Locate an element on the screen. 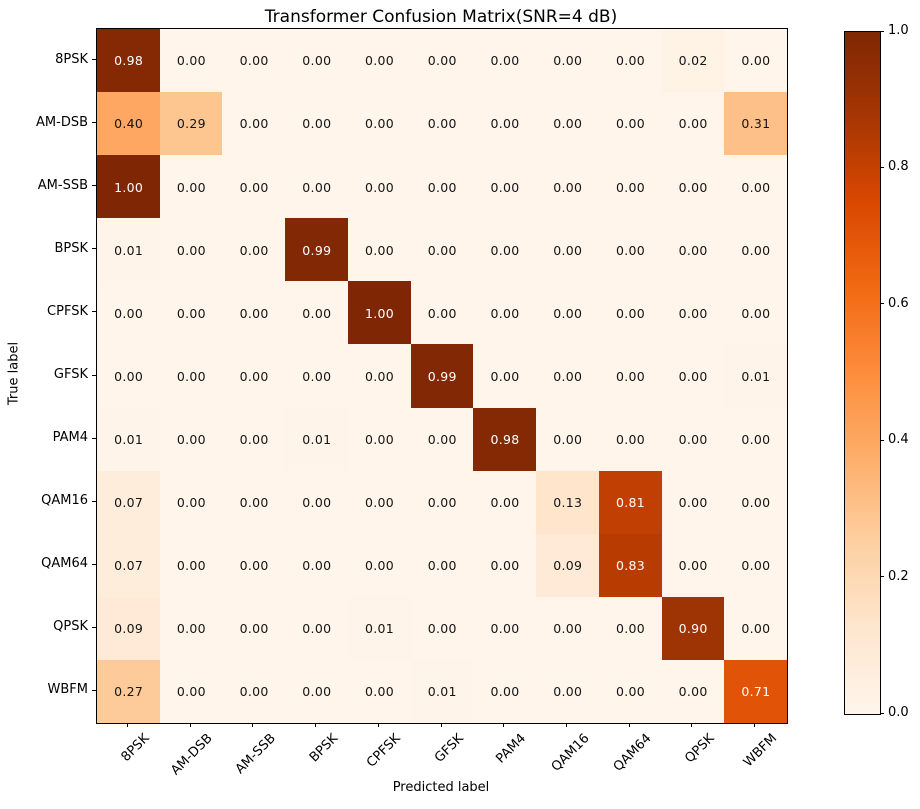  matrix-cell: 0.83 is located at coordinates (630, 565).